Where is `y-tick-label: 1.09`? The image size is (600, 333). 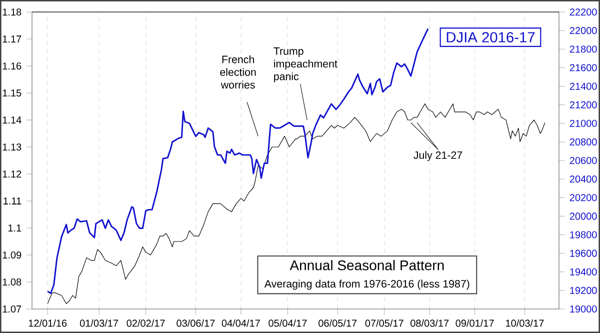 y-tick-label: 1.09 is located at coordinates (12, 255).